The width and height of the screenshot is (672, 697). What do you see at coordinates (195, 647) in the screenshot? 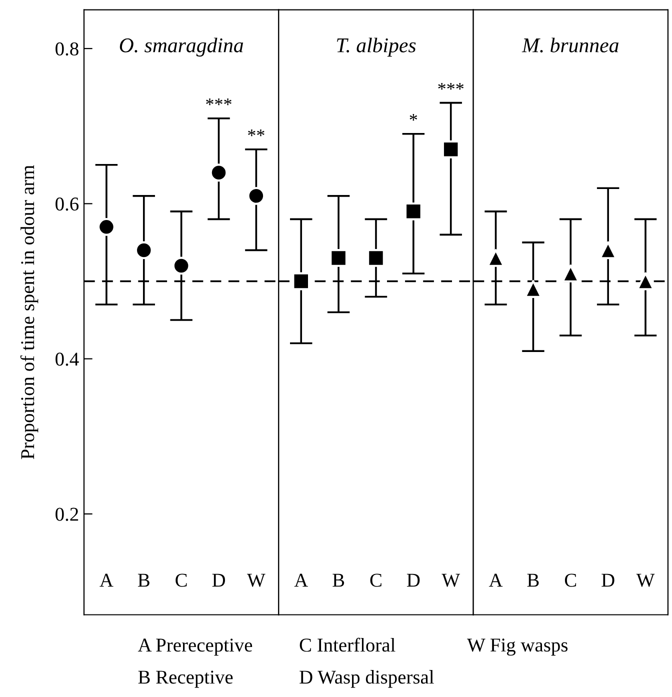
I see `text: A Prereceptive` at bounding box center [195, 647].